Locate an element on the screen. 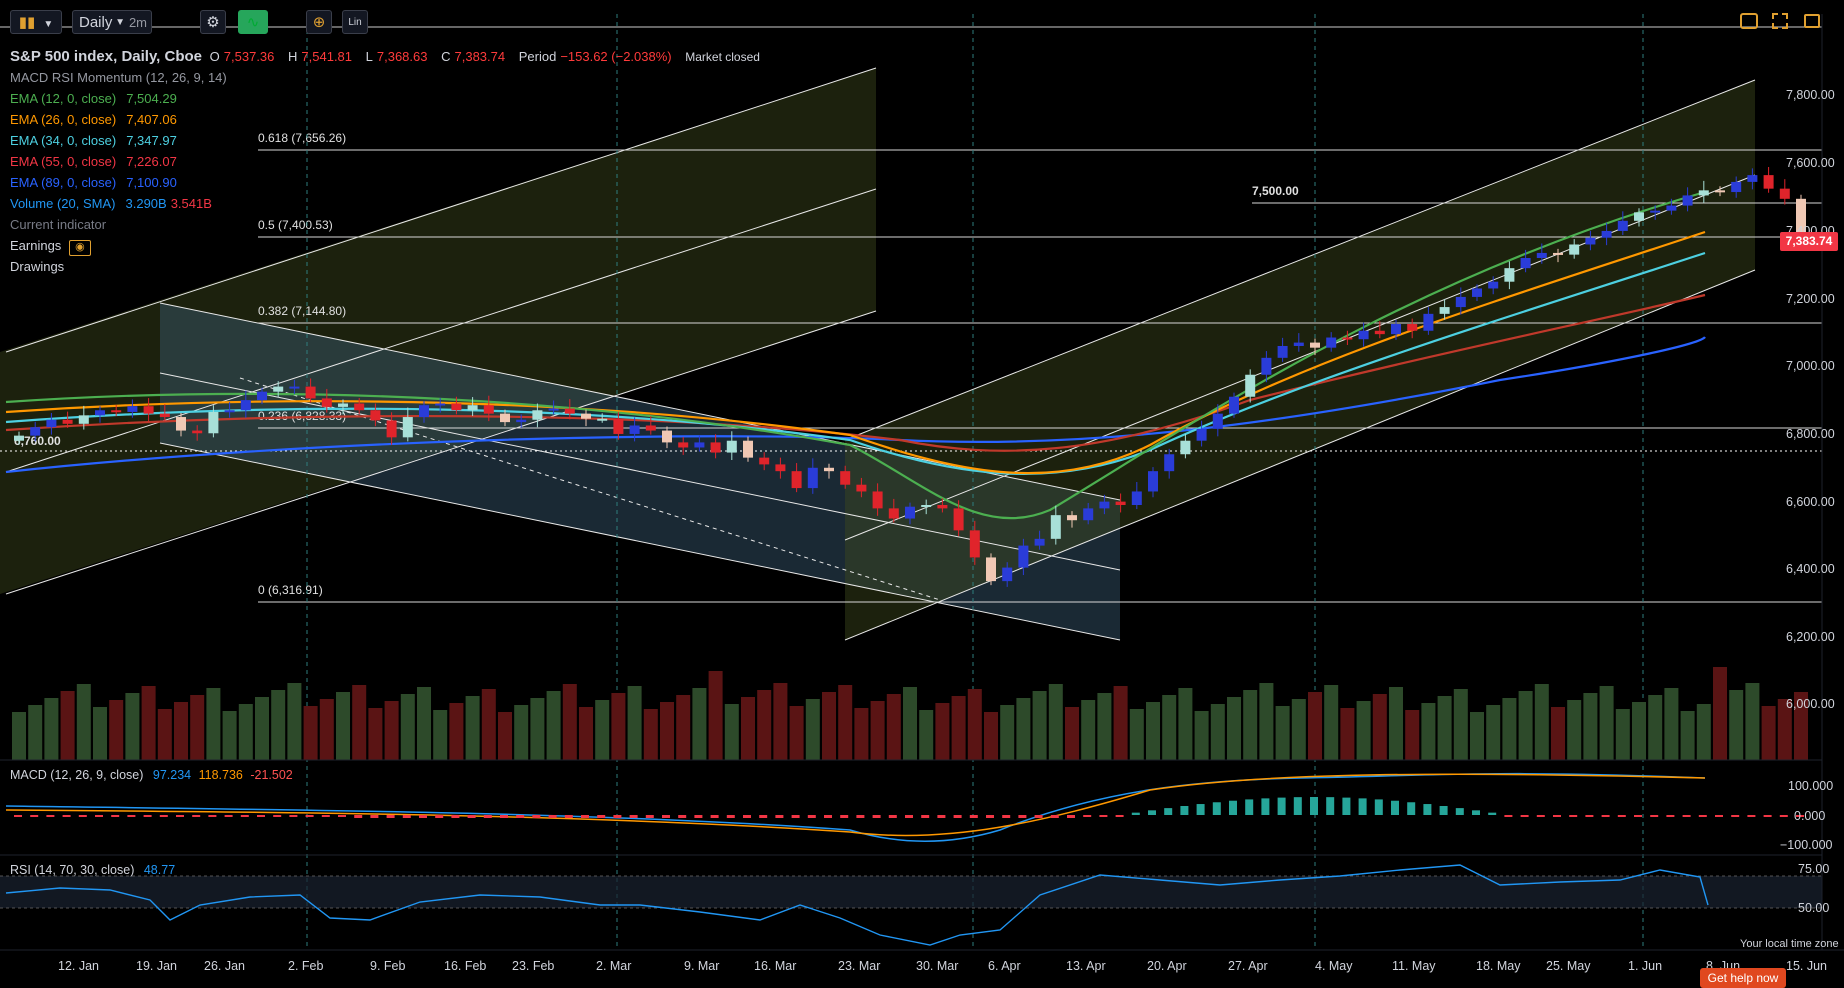 Image resolution: width=1844 pixels, height=988 pixels. indicator-row: EMA (12, 0, close) 7,504.29 is located at coordinates (387, 98).